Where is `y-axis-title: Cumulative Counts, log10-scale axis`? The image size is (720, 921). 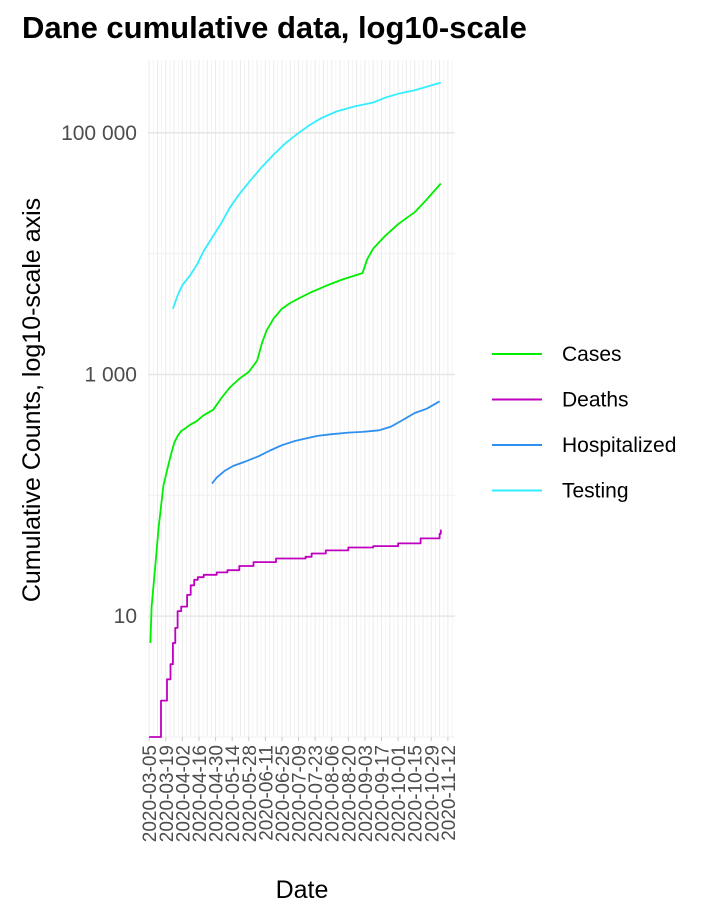
y-axis-title: Cumulative Counts, log10-scale axis is located at coordinates (32, 400).